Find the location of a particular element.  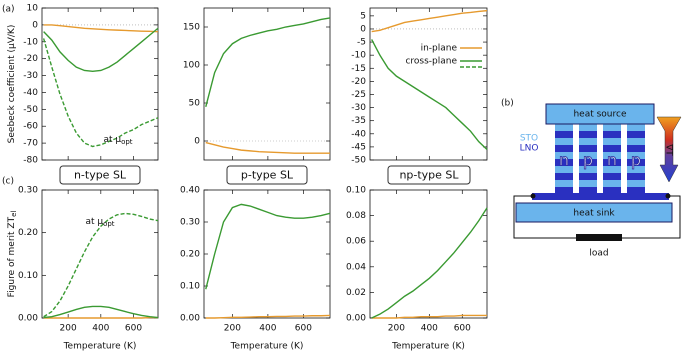

group-label: p-type SL is located at coordinates (267, 175).